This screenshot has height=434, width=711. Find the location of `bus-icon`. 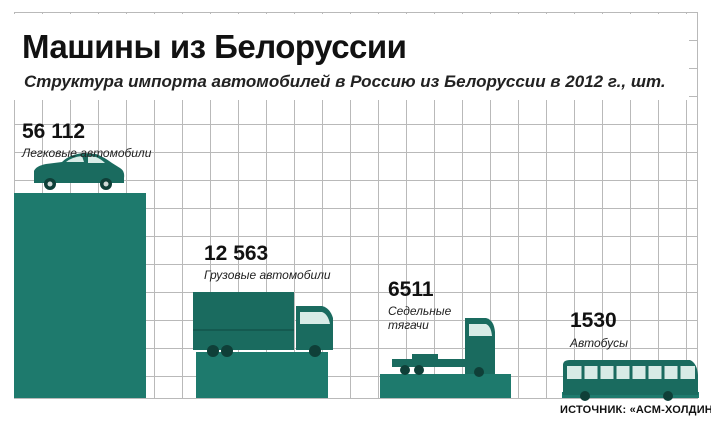

bus-icon is located at coordinates (630, 380).